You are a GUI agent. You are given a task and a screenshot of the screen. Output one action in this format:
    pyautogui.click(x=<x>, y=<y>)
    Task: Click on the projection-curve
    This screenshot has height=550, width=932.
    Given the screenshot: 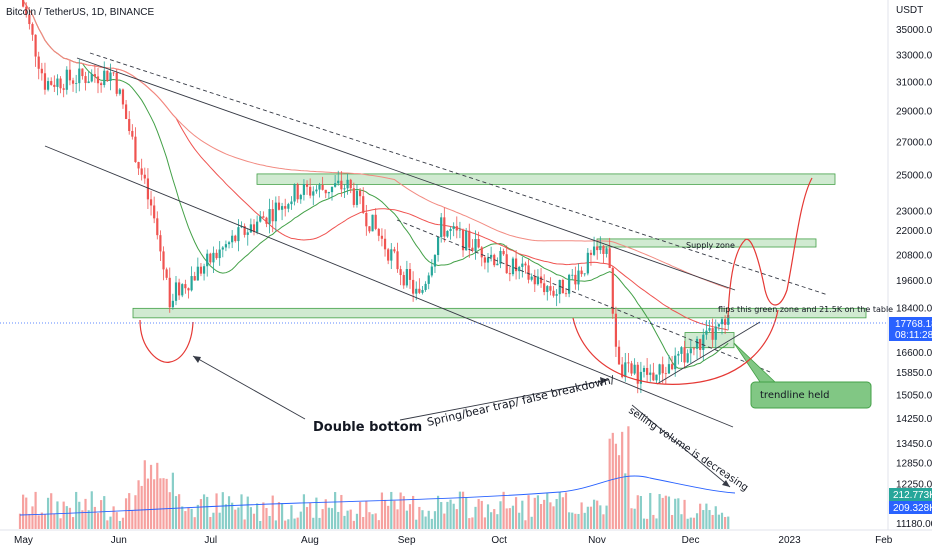 What is the action you would take?
    pyautogui.click(x=770, y=248)
    